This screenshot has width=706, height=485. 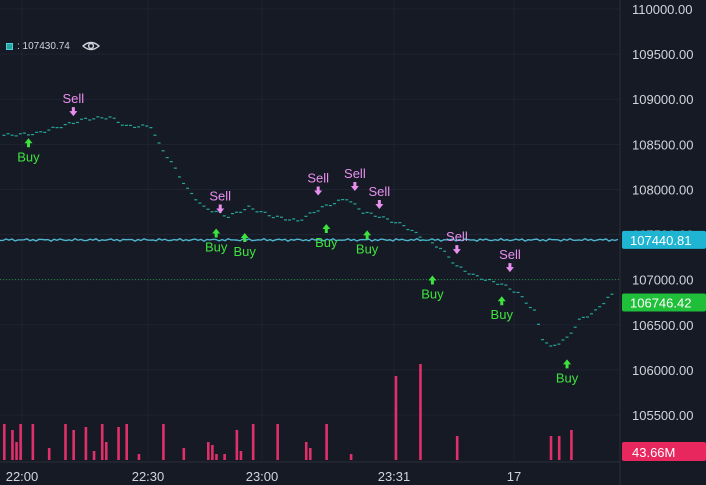 I want to click on y-tick-label: 105500.00, so click(x=662, y=415).